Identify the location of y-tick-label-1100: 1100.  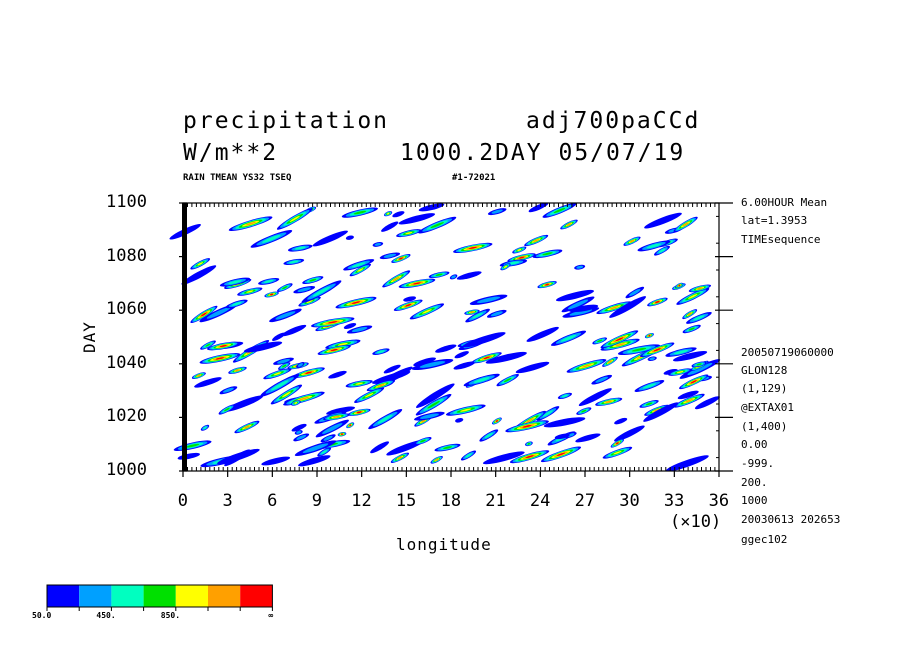
(126, 202).